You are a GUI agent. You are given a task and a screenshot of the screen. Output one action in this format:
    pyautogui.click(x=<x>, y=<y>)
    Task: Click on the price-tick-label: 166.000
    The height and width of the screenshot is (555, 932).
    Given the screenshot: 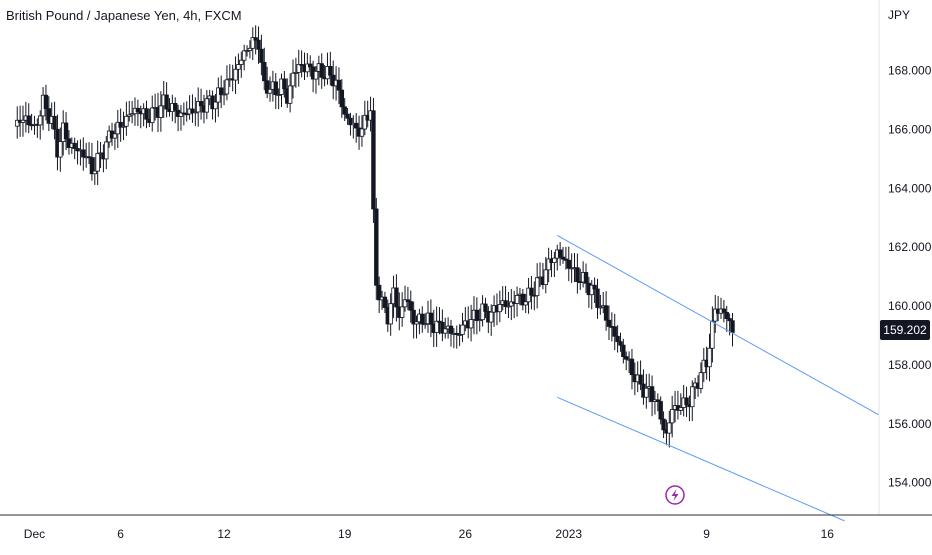 What is the action you would take?
    pyautogui.click(x=910, y=129)
    